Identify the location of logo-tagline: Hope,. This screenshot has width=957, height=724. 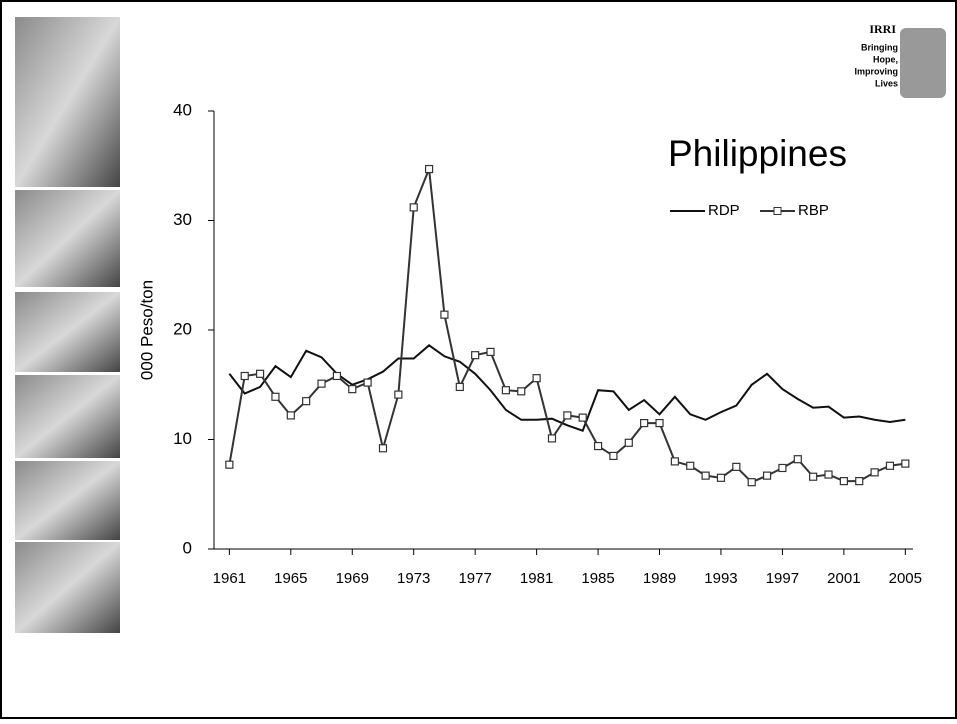
(885, 59).